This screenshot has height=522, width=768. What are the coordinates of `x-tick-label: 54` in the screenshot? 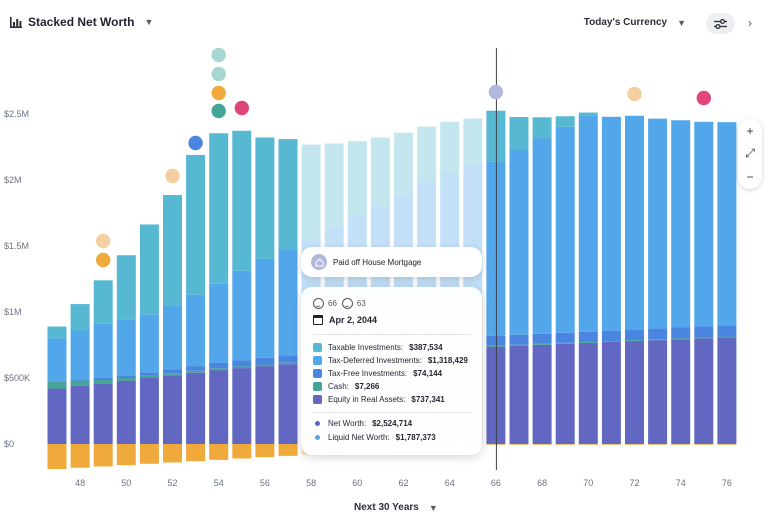 It's located at (219, 483).